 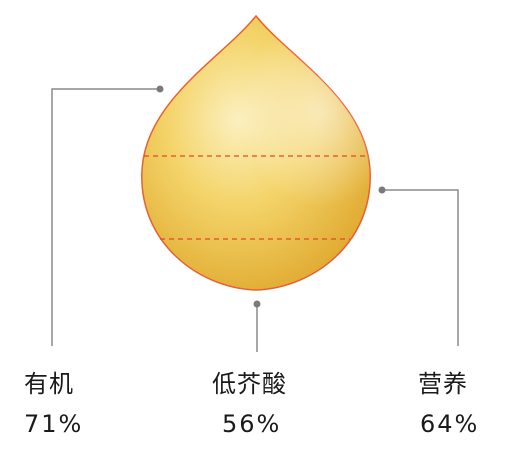 I want to click on label-nutrition: 营养, so click(x=443, y=384).